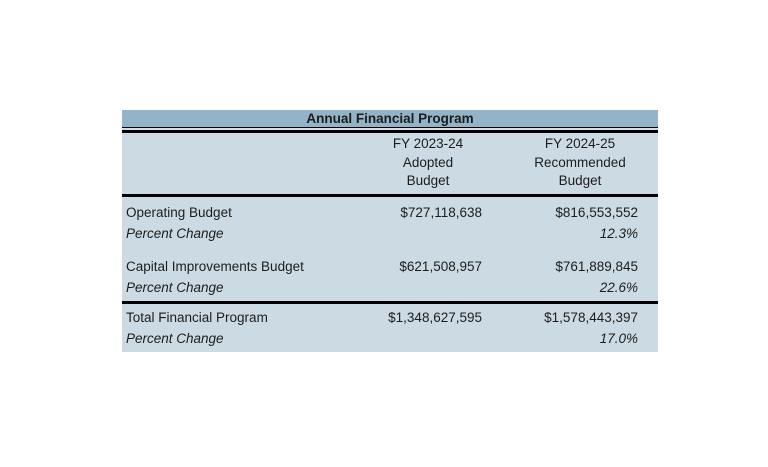 The image size is (768, 467). I want to click on cell-fy2024-25: 22.6%, so click(618, 287).